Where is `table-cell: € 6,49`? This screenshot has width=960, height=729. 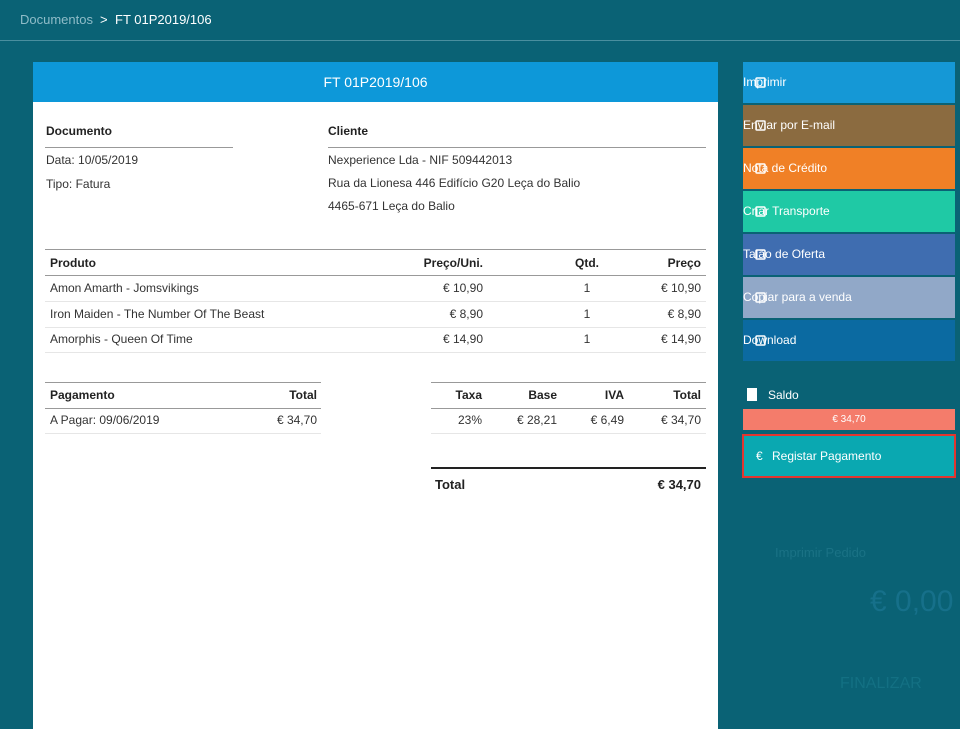
table-cell: € 6,49 is located at coordinates (607, 420).